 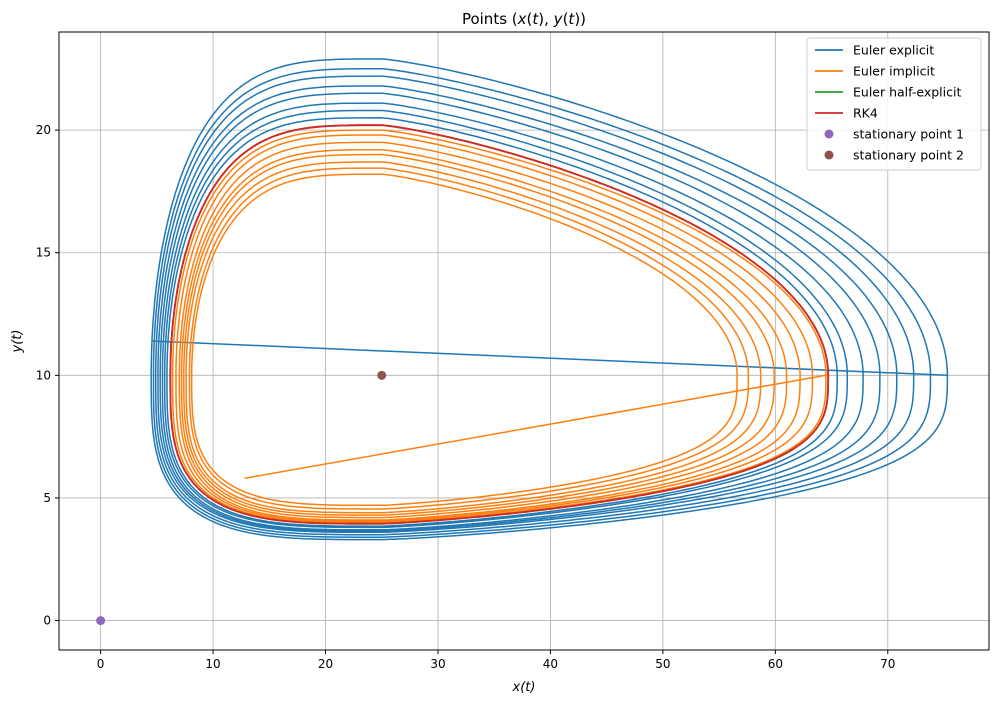 I want to click on x-tick-label: 40, so click(x=550, y=664).